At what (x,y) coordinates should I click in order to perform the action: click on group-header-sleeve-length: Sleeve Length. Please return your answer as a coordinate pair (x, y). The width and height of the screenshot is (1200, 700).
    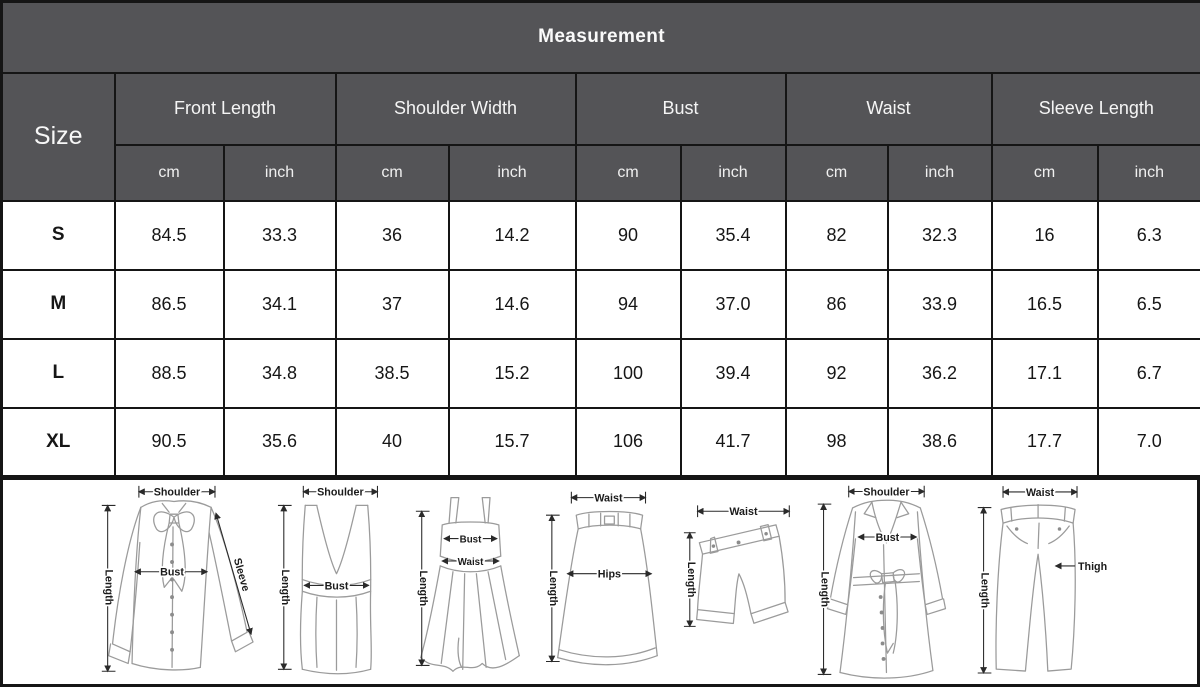
    Looking at the image, I should click on (1095, 108).